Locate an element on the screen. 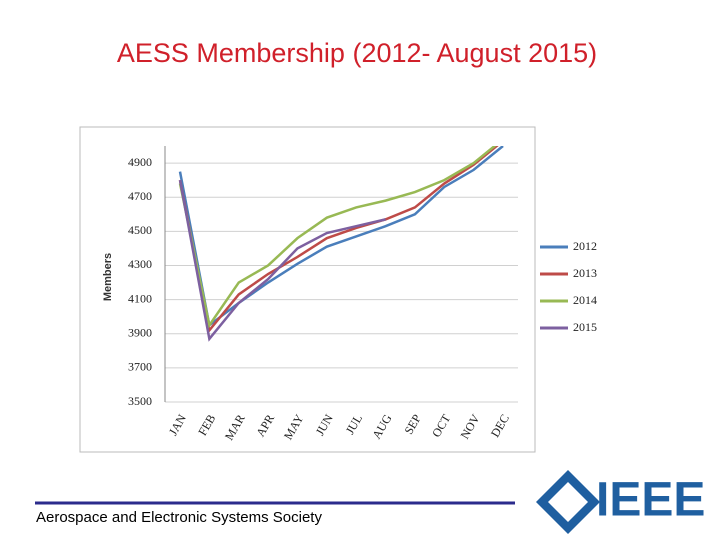  legend-label: 2012 is located at coordinates (585, 246).